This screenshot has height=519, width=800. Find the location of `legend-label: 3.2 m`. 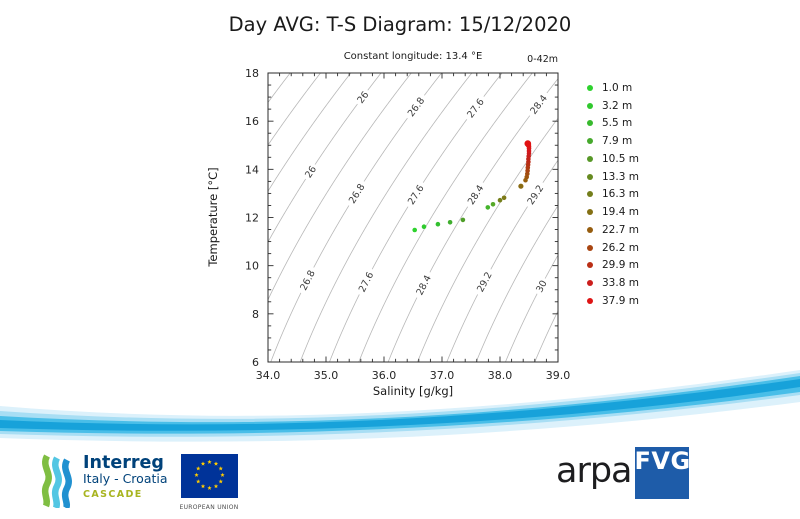

legend-label: 3.2 m is located at coordinates (617, 105).